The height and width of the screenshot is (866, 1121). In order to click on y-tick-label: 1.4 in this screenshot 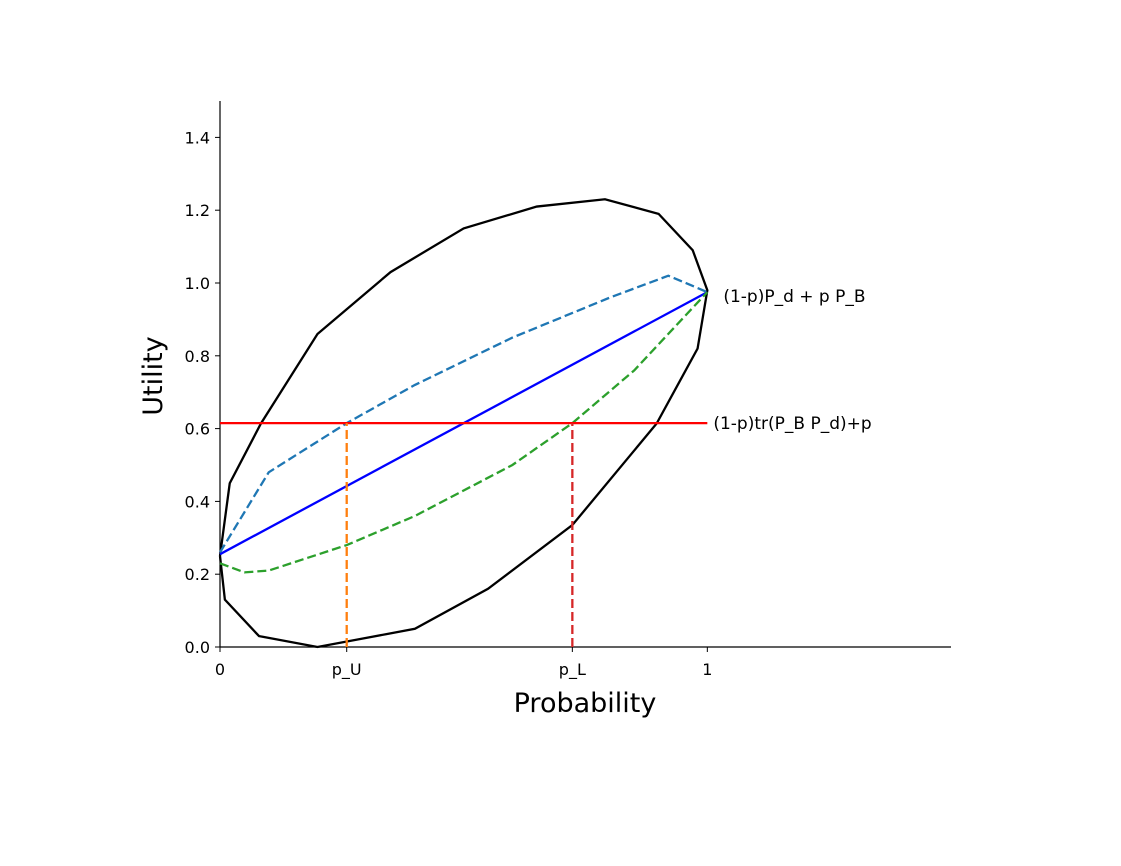, I will do `click(197, 137)`.